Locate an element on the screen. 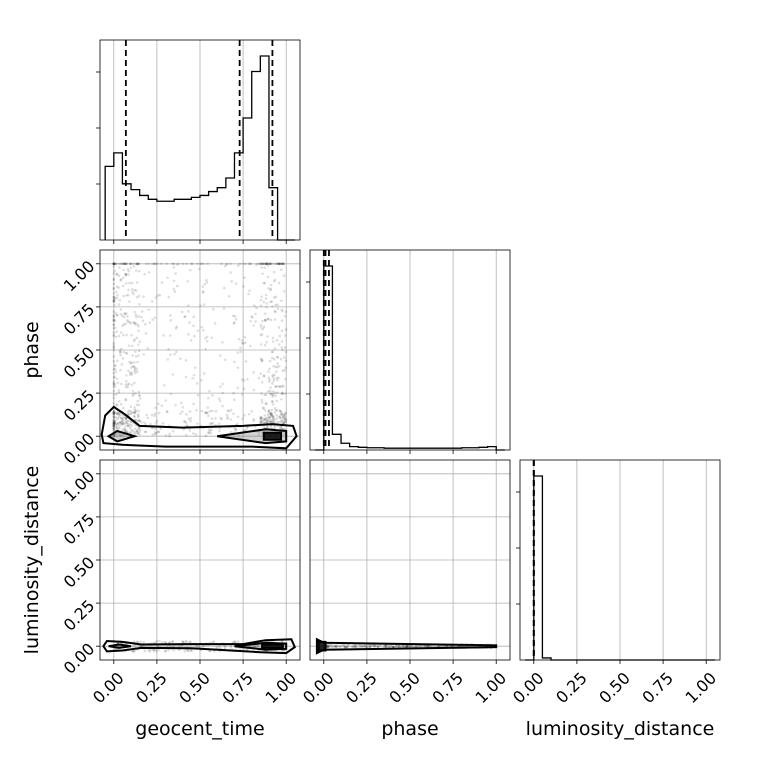 The width and height of the screenshot is (760, 760). xlabel-geocent-time: geocent_time is located at coordinates (199, 729).